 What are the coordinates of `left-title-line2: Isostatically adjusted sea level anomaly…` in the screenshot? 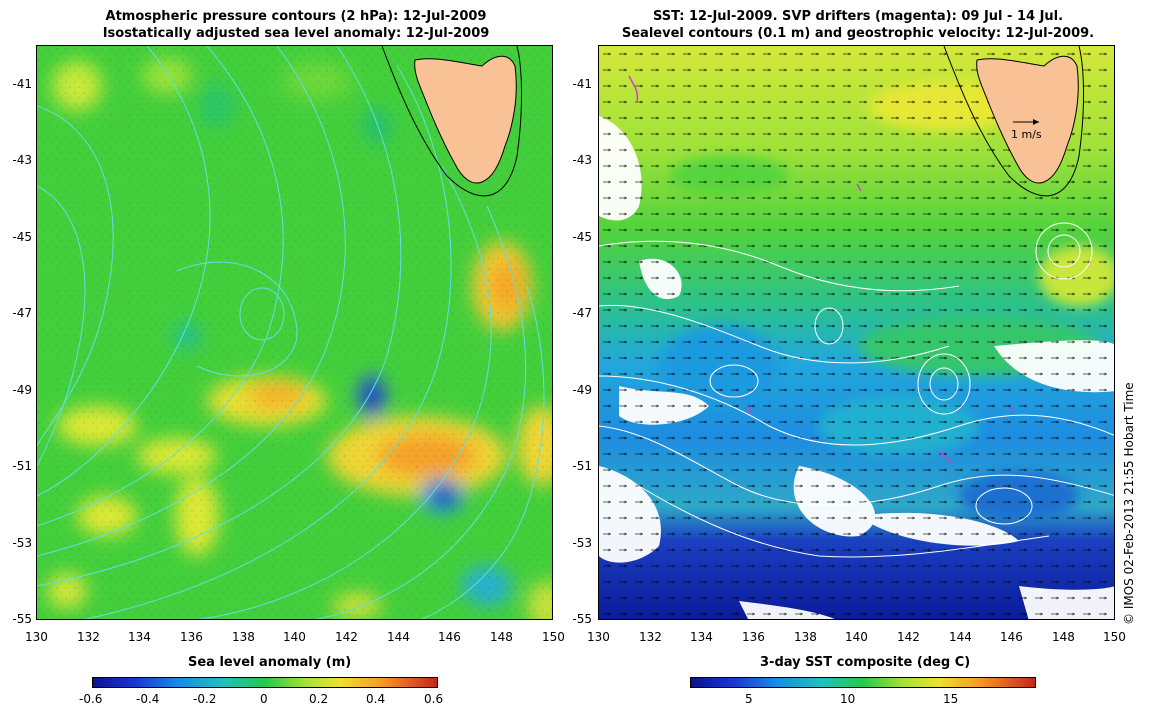 It's located at (296, 33).